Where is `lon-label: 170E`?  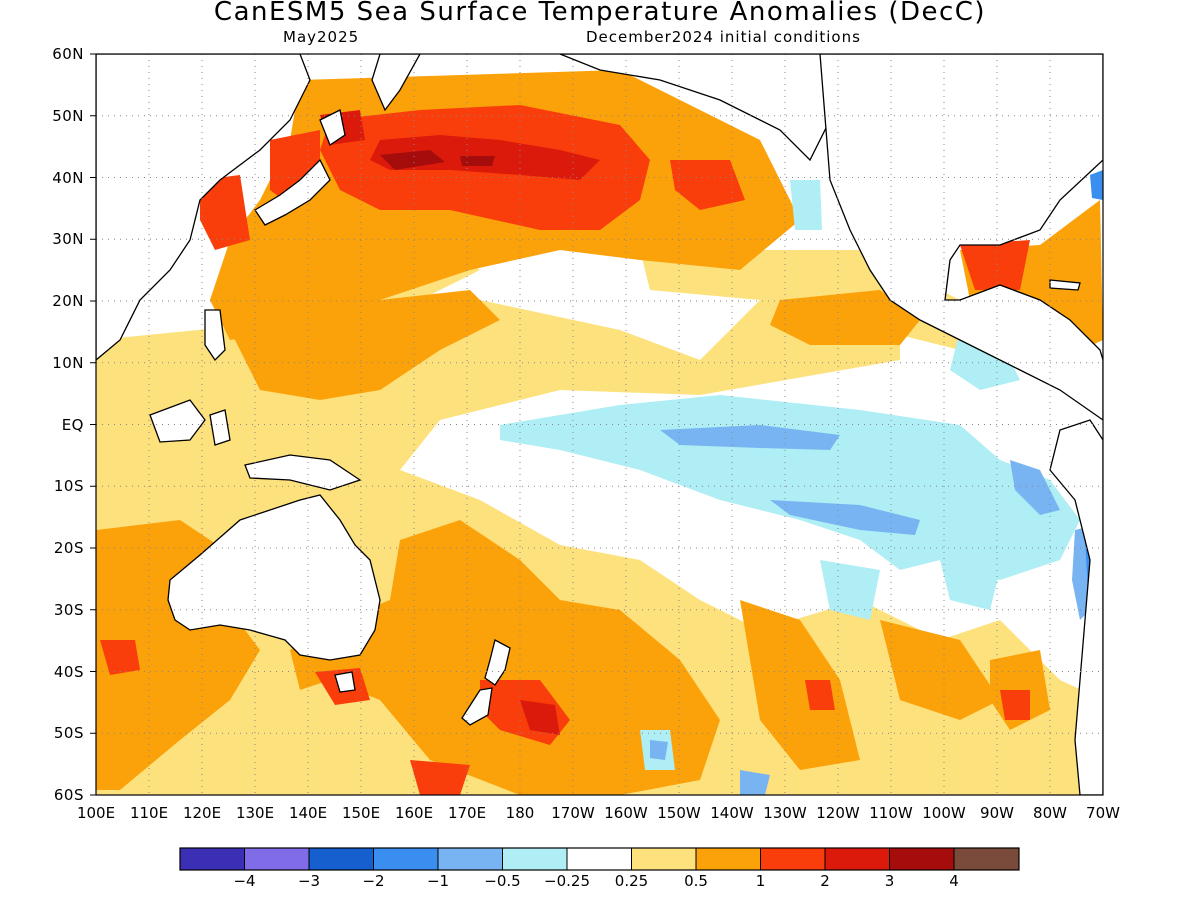 lon-label: 170E is located at coordinates (467, 813).